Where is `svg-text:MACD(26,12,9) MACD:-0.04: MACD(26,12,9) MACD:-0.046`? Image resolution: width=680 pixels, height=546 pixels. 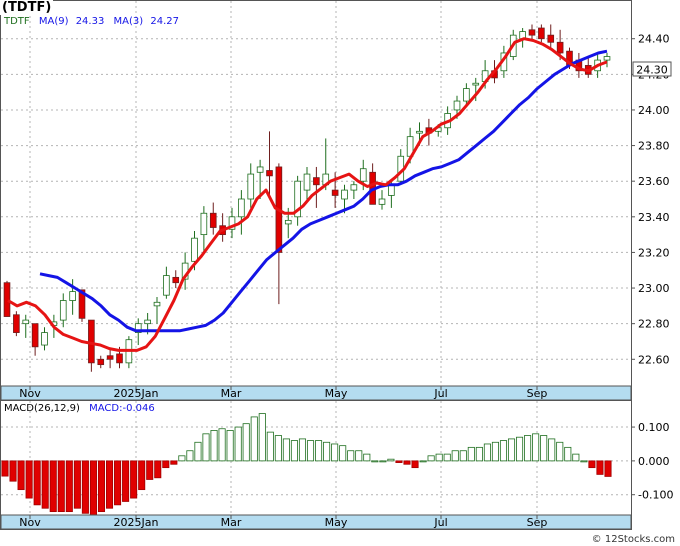 svg-text:MACD(26,12,9) MACD:-0.04: MACD(26,12,9) MACD:-0.046 is located at coordinates (79, 408).